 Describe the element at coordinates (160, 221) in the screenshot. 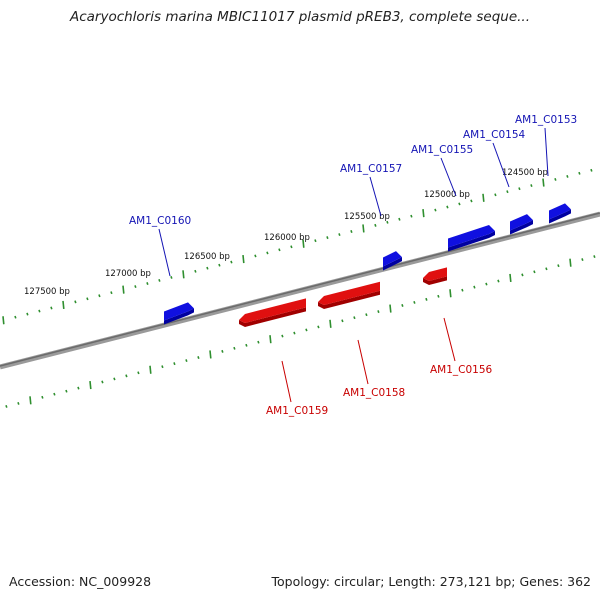

I see `gene-label: AM1_C0160` at that location.